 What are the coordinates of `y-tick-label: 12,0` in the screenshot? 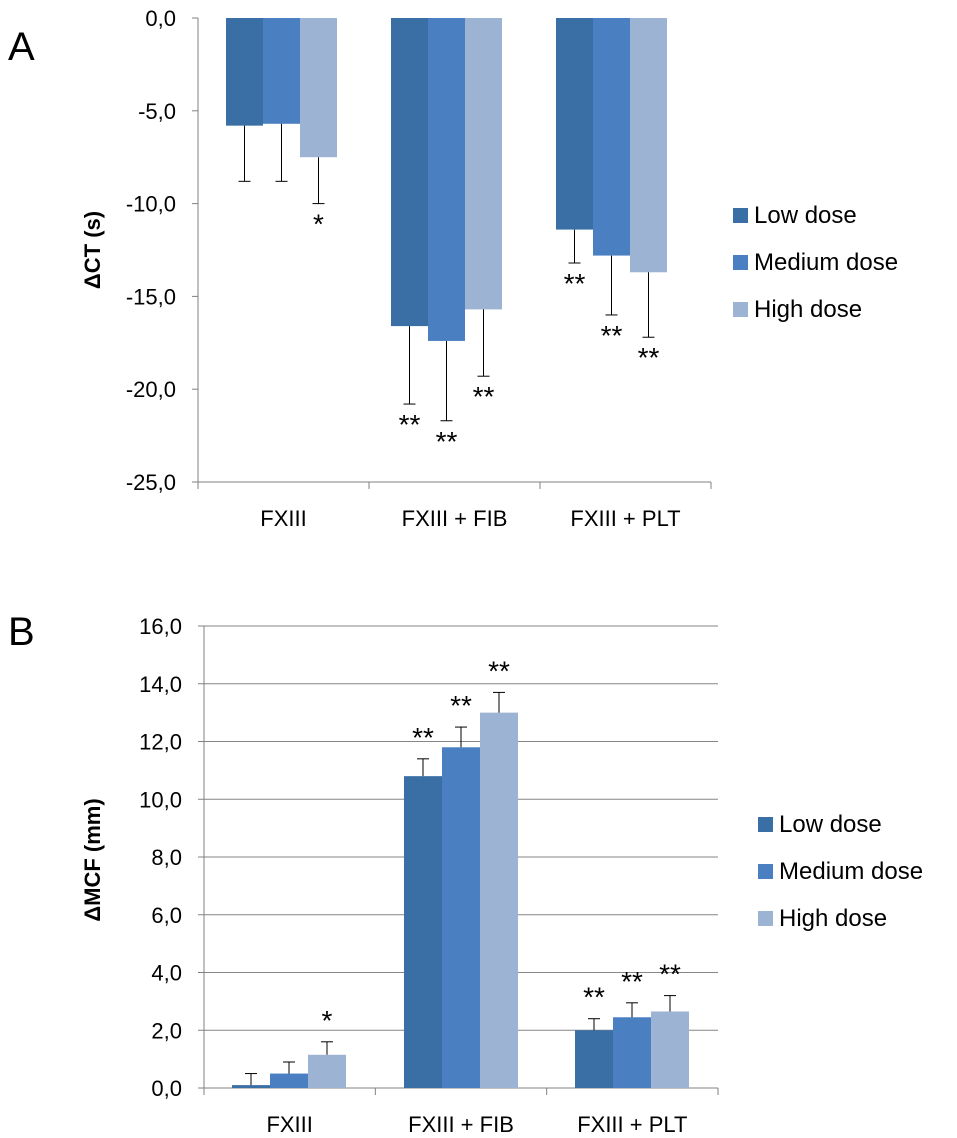 It's located at (160, 742).